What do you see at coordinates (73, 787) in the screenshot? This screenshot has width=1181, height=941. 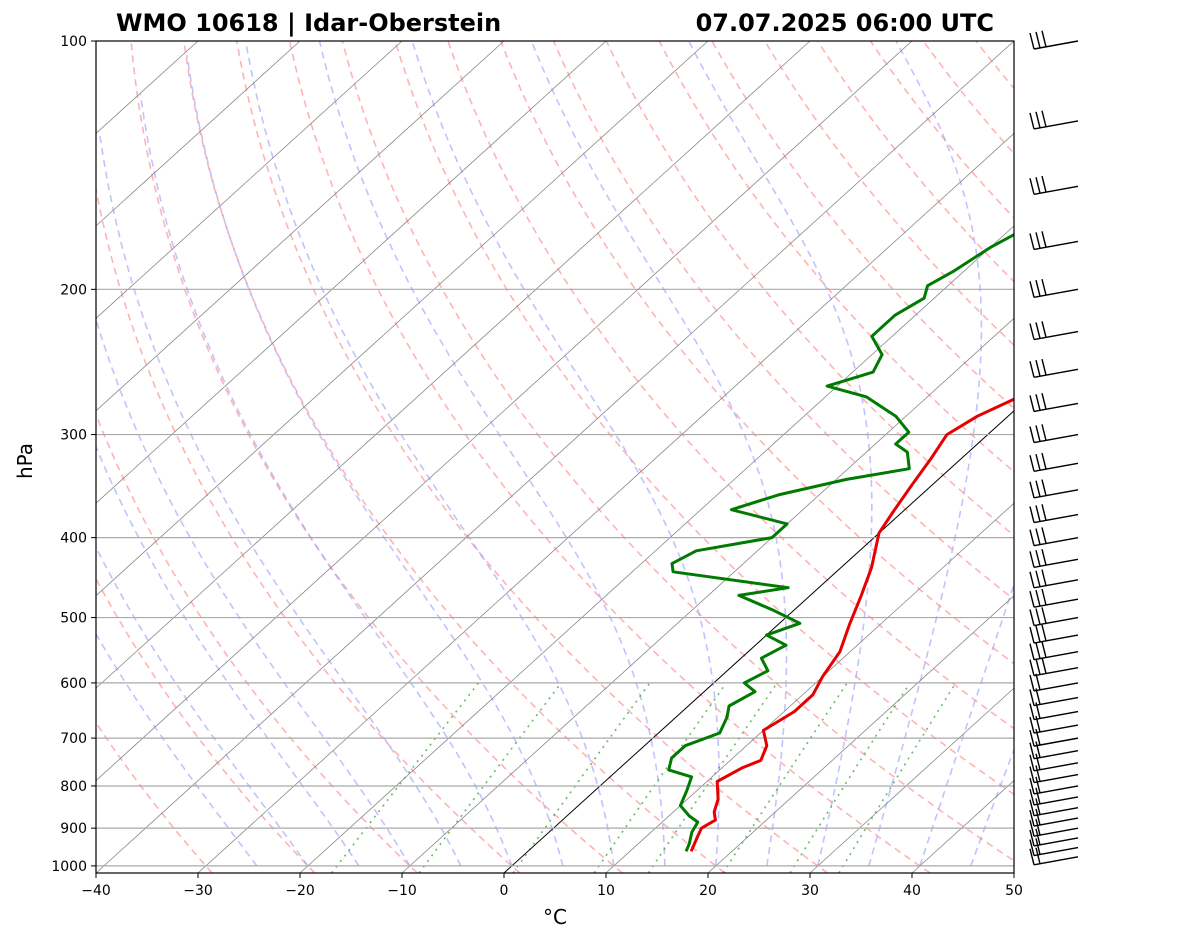 I see `y-tick-label: 800` at bounding box center [73, 787].